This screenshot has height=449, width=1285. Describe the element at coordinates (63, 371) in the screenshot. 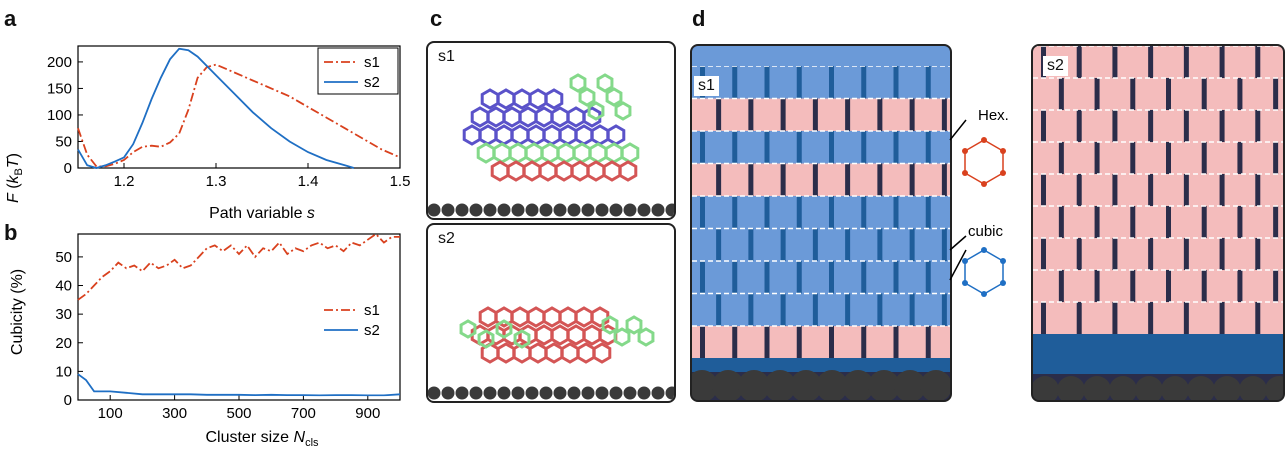

I see `y-tick-label: 10` at that location.